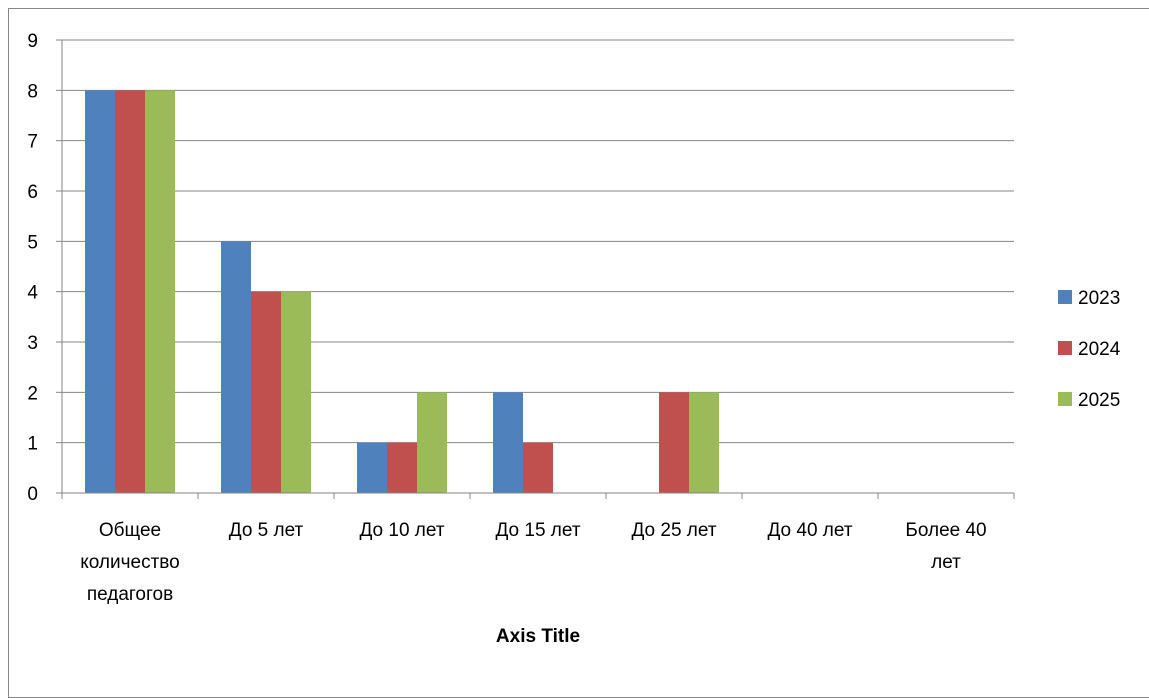  Describe the element at coordinates (1099, 349) in the screenshot. I see `legend-label-2024: 2024` at that location.